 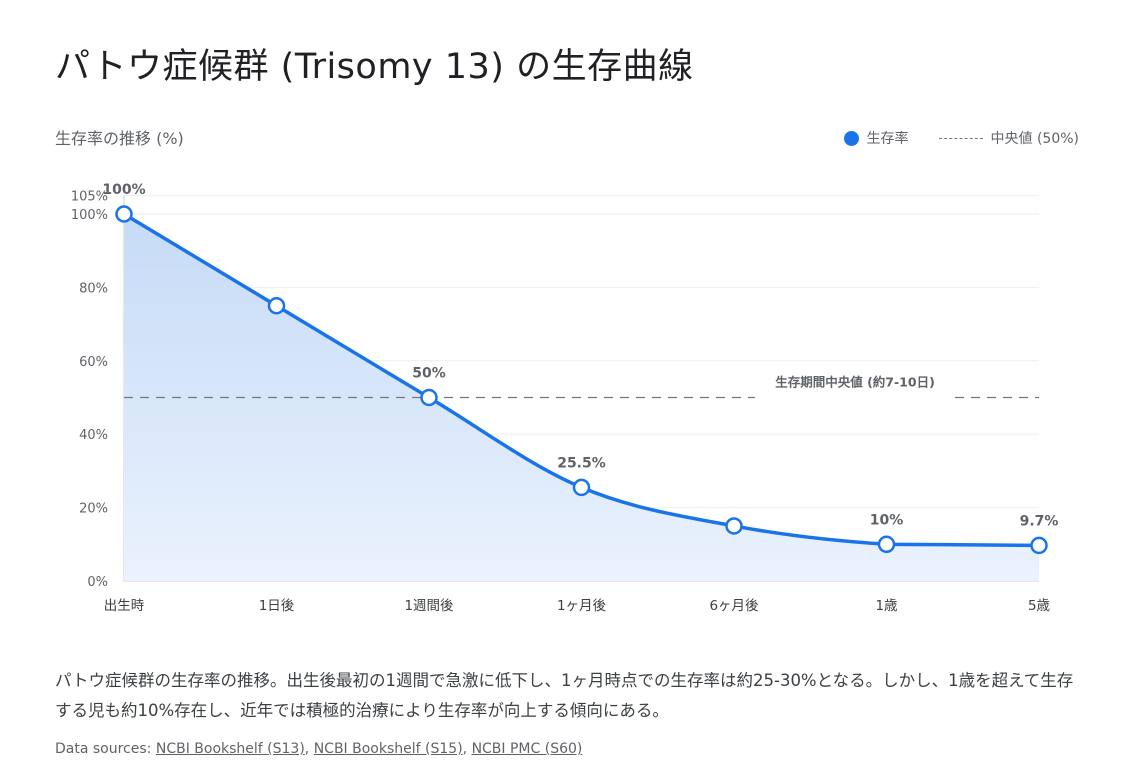 What do you see at coordinates (1039, 521) in the screenshot?
I see `data-label: 9.7%` at bounding box center [1039, 521].